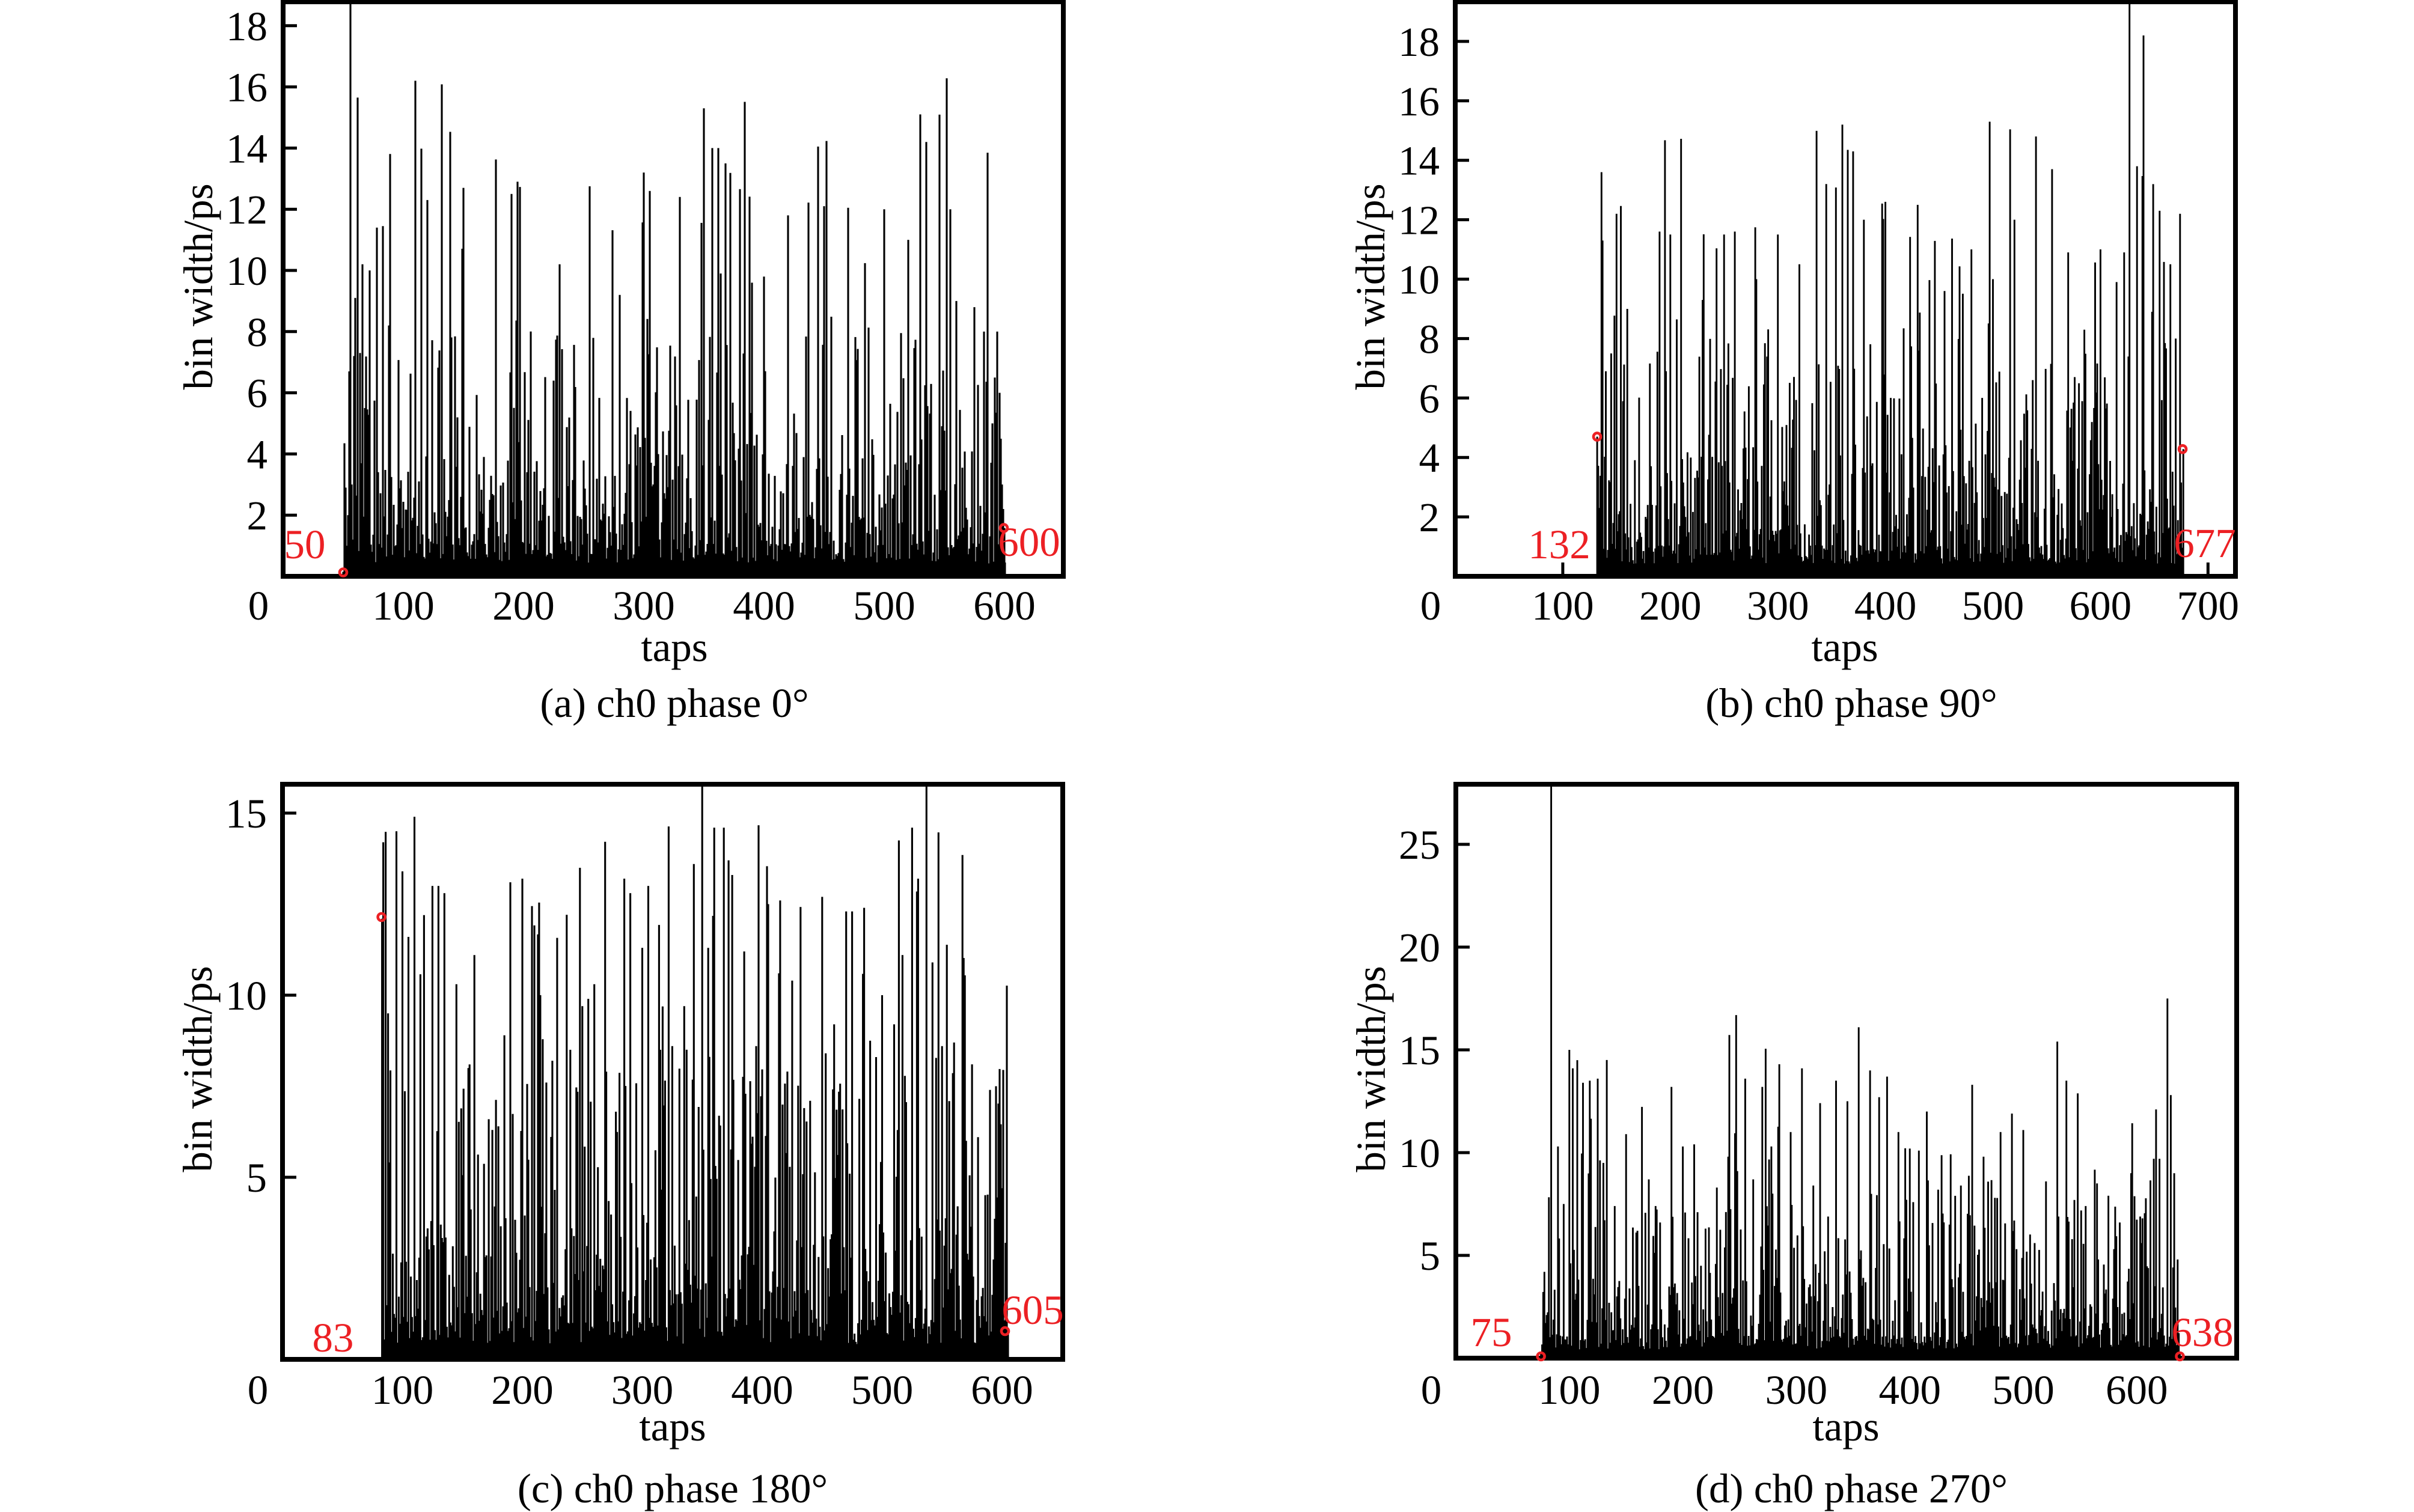 This screenshot has height=1512, width=2414. I want to click on svg-text: 700, so click(2208, 606).